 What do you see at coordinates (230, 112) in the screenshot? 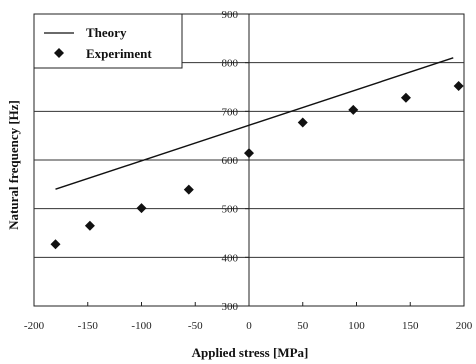
I see `y-tick-label: 700` at bounding box center [230, 112].